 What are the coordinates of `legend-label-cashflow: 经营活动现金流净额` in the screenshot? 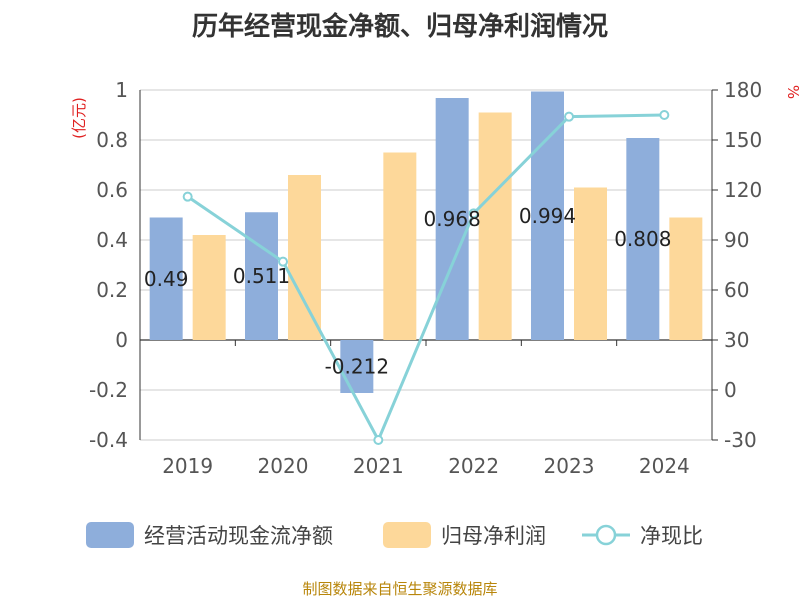 It's located at (238, 536).